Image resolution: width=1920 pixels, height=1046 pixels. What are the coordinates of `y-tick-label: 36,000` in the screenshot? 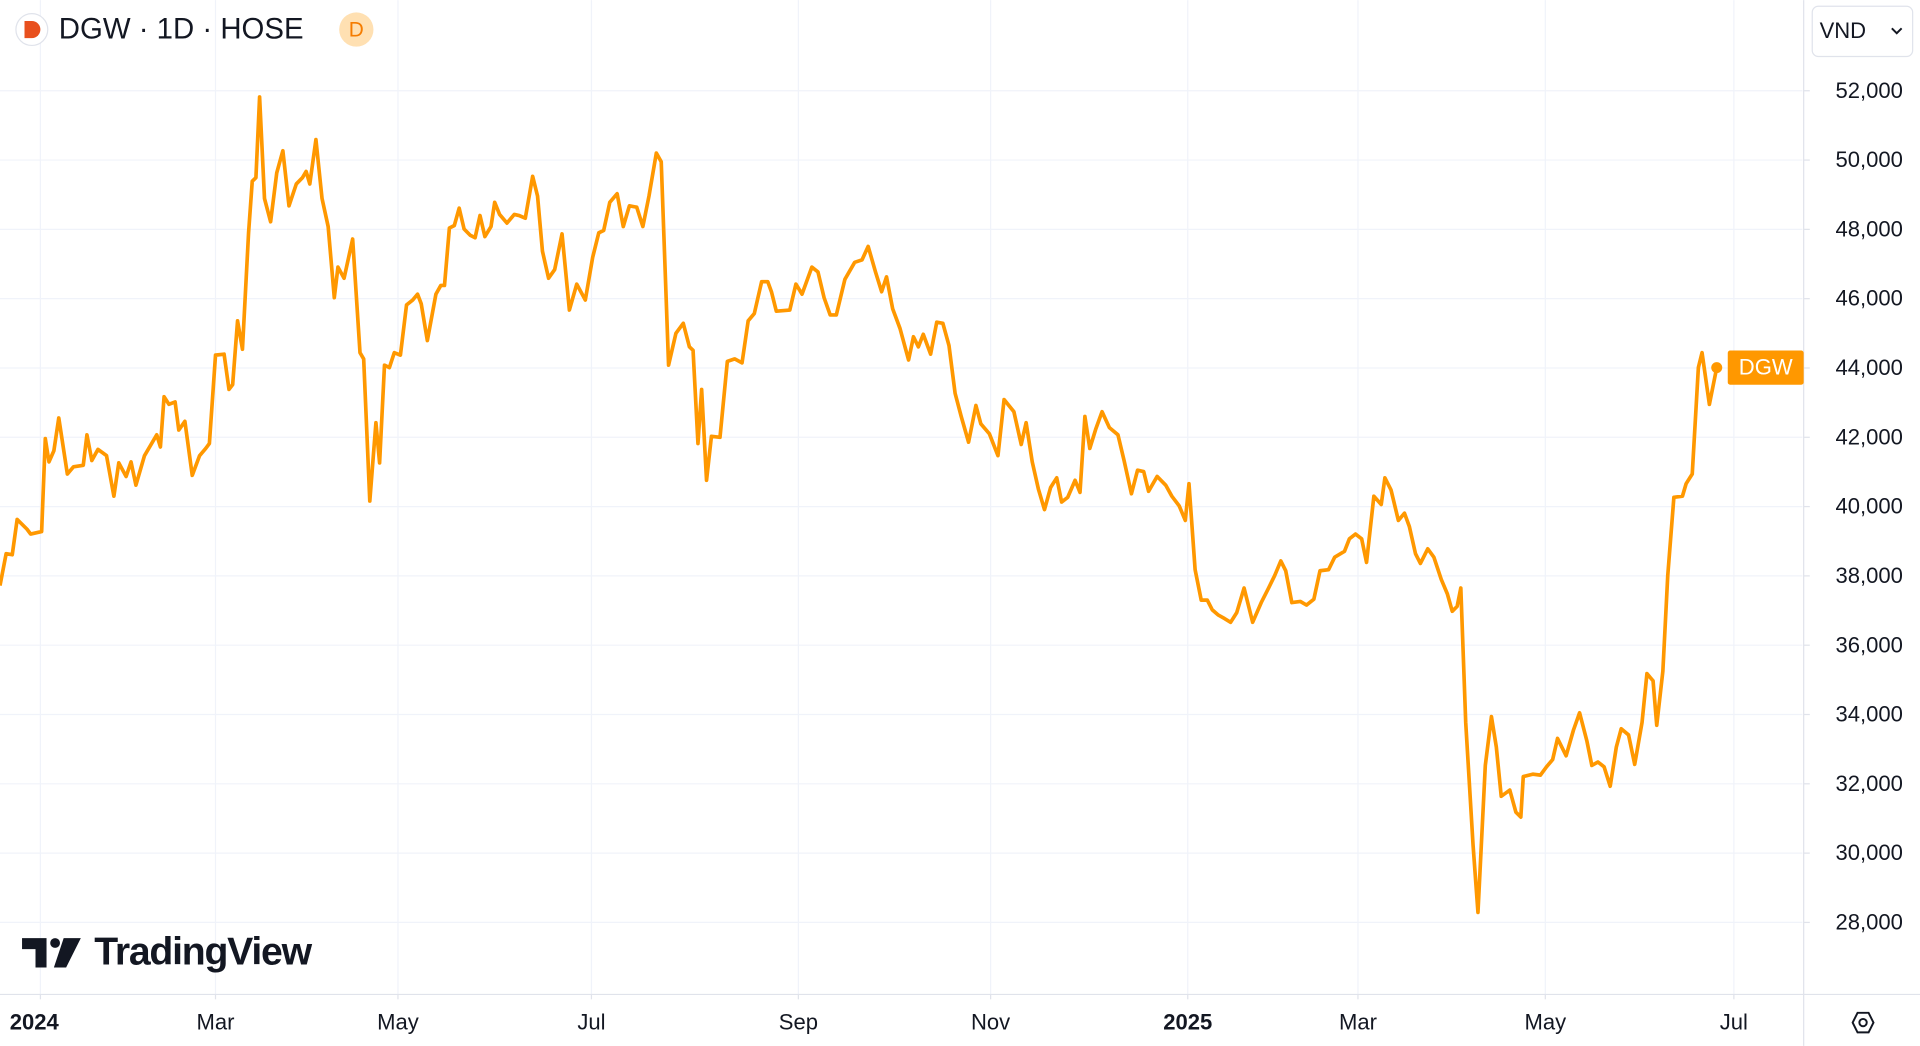 It's located at (1868, 644).